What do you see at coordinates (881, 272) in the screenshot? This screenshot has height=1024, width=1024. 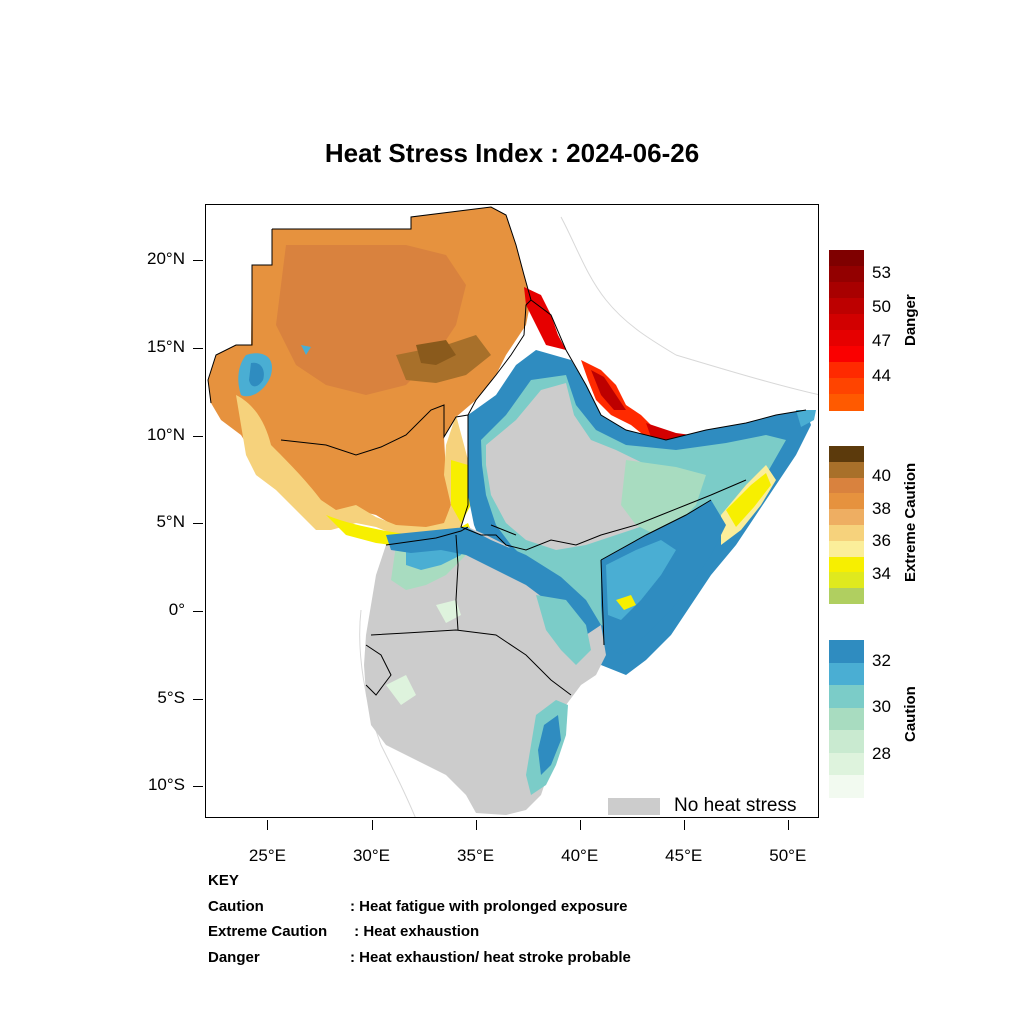 I see `colorbar-tick-label: 53` at bounding box center [881, 272].